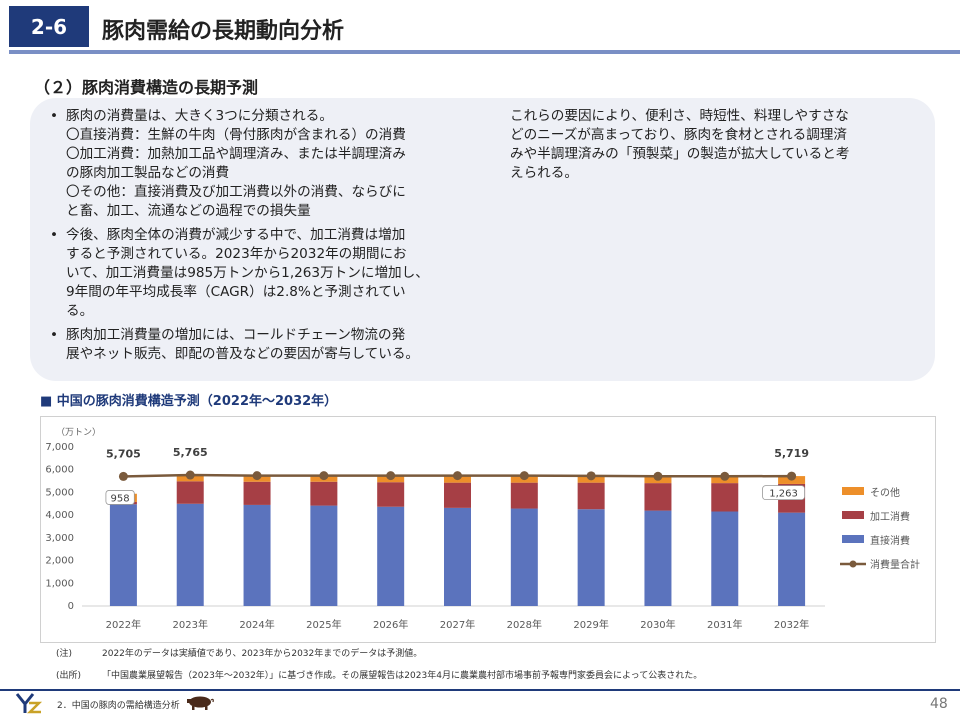  I want to click on y-tick-label: 0, so click(71, 606).